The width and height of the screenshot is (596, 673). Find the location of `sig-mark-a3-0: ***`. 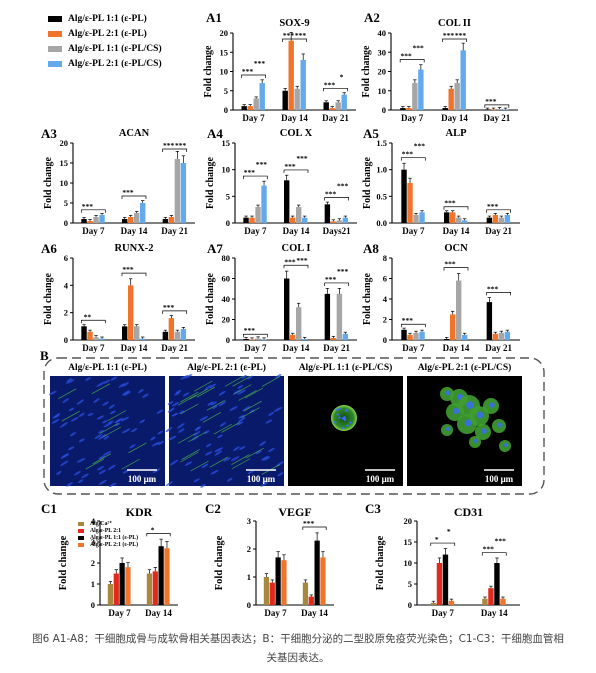

sig-mark-a3-0: *** is located at coordinates (169, 145).